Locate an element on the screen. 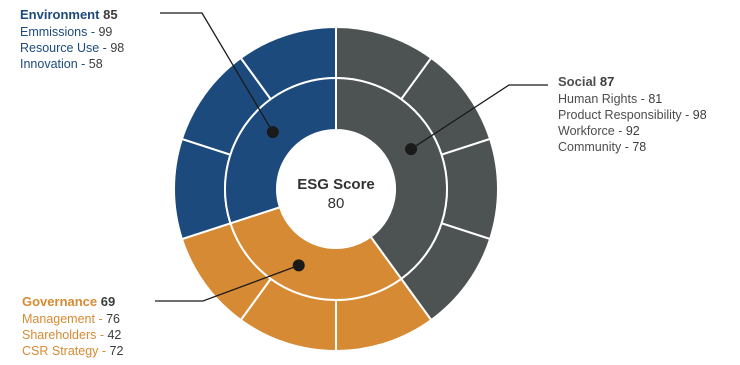 This screenshot has height=365, width=740. legend-item: Workforce - 92 is located at coordinates (599, 131).